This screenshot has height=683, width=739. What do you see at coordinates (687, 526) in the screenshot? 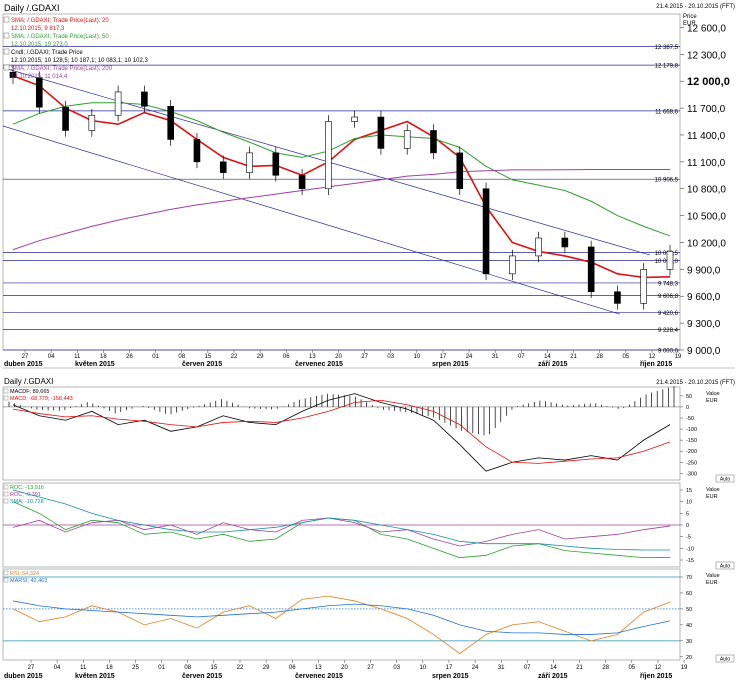
I see `roc-tick-label: 0` at bounding box center [687, 526].